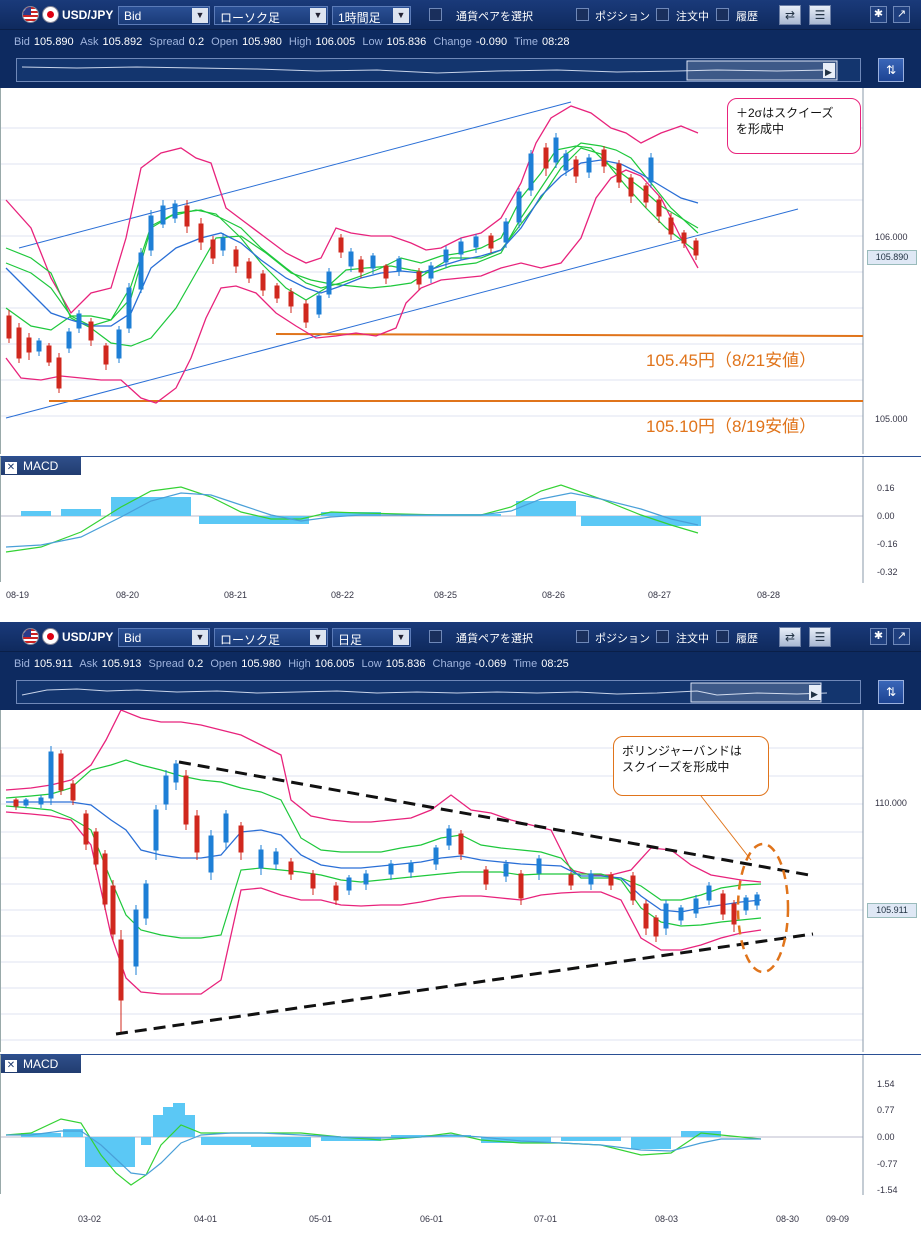 This screenshot has height=1240, width=921. I want to click on bid-label: Bid, so click(22, 42).